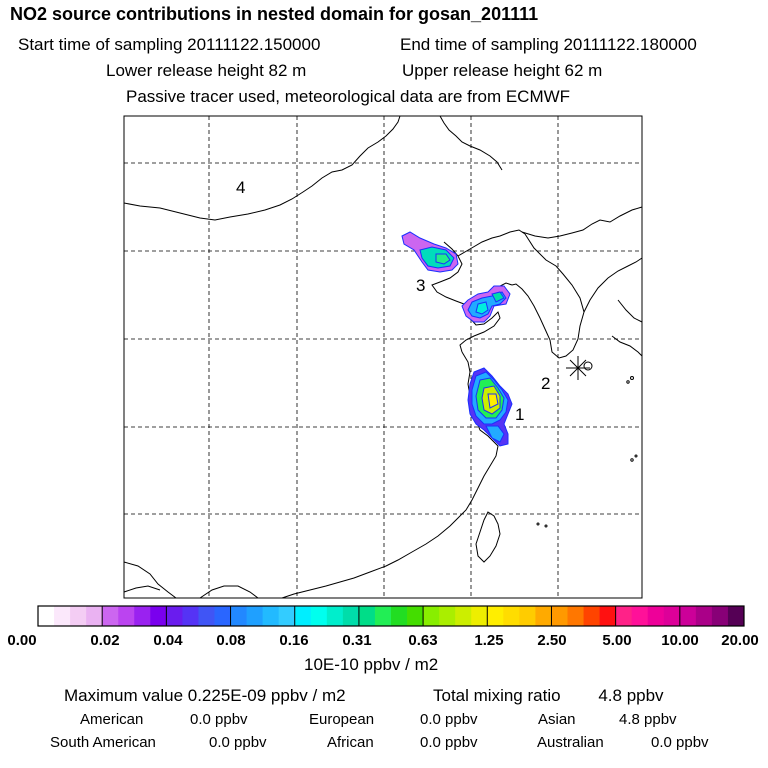  I want to click on colorbar, so click(391, 616).